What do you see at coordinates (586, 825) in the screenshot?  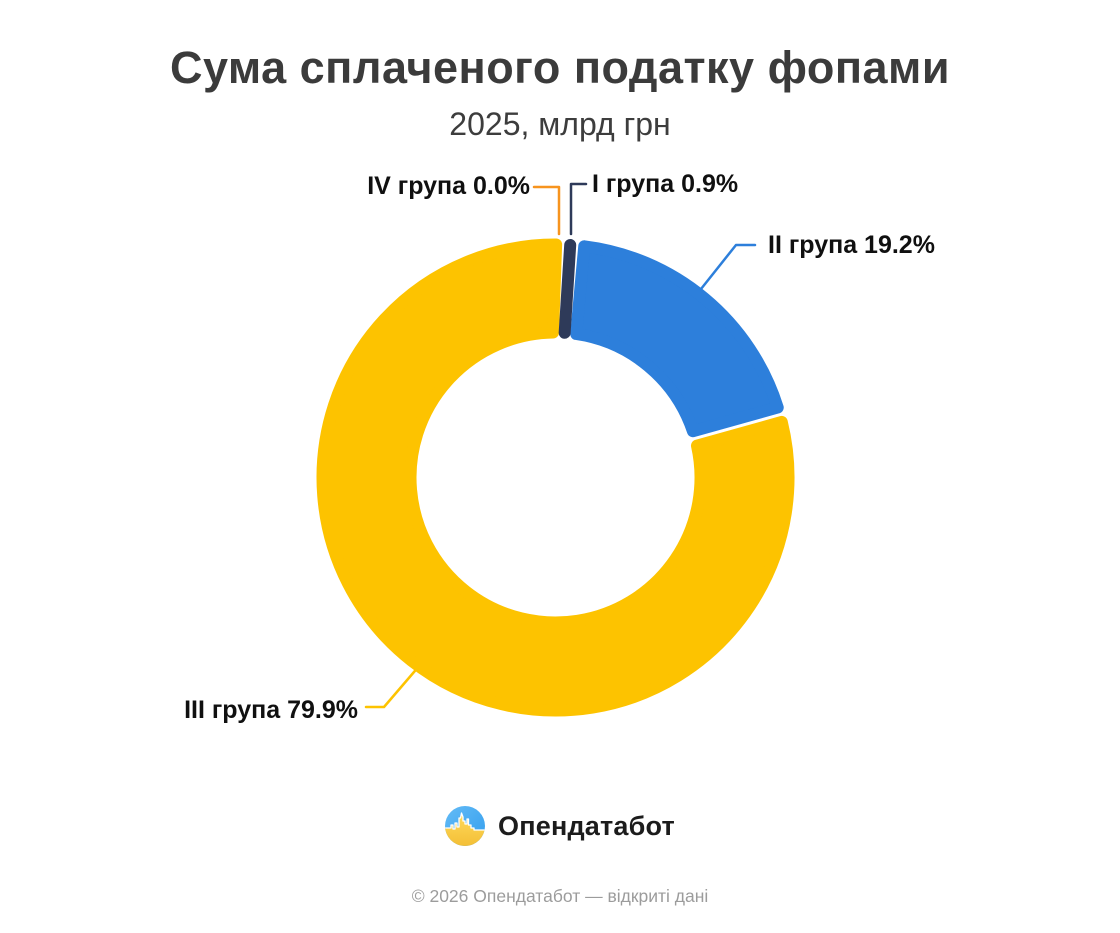 I see `opendatabot-logo-text: Опендатабот` at bounding box center [586, 825].